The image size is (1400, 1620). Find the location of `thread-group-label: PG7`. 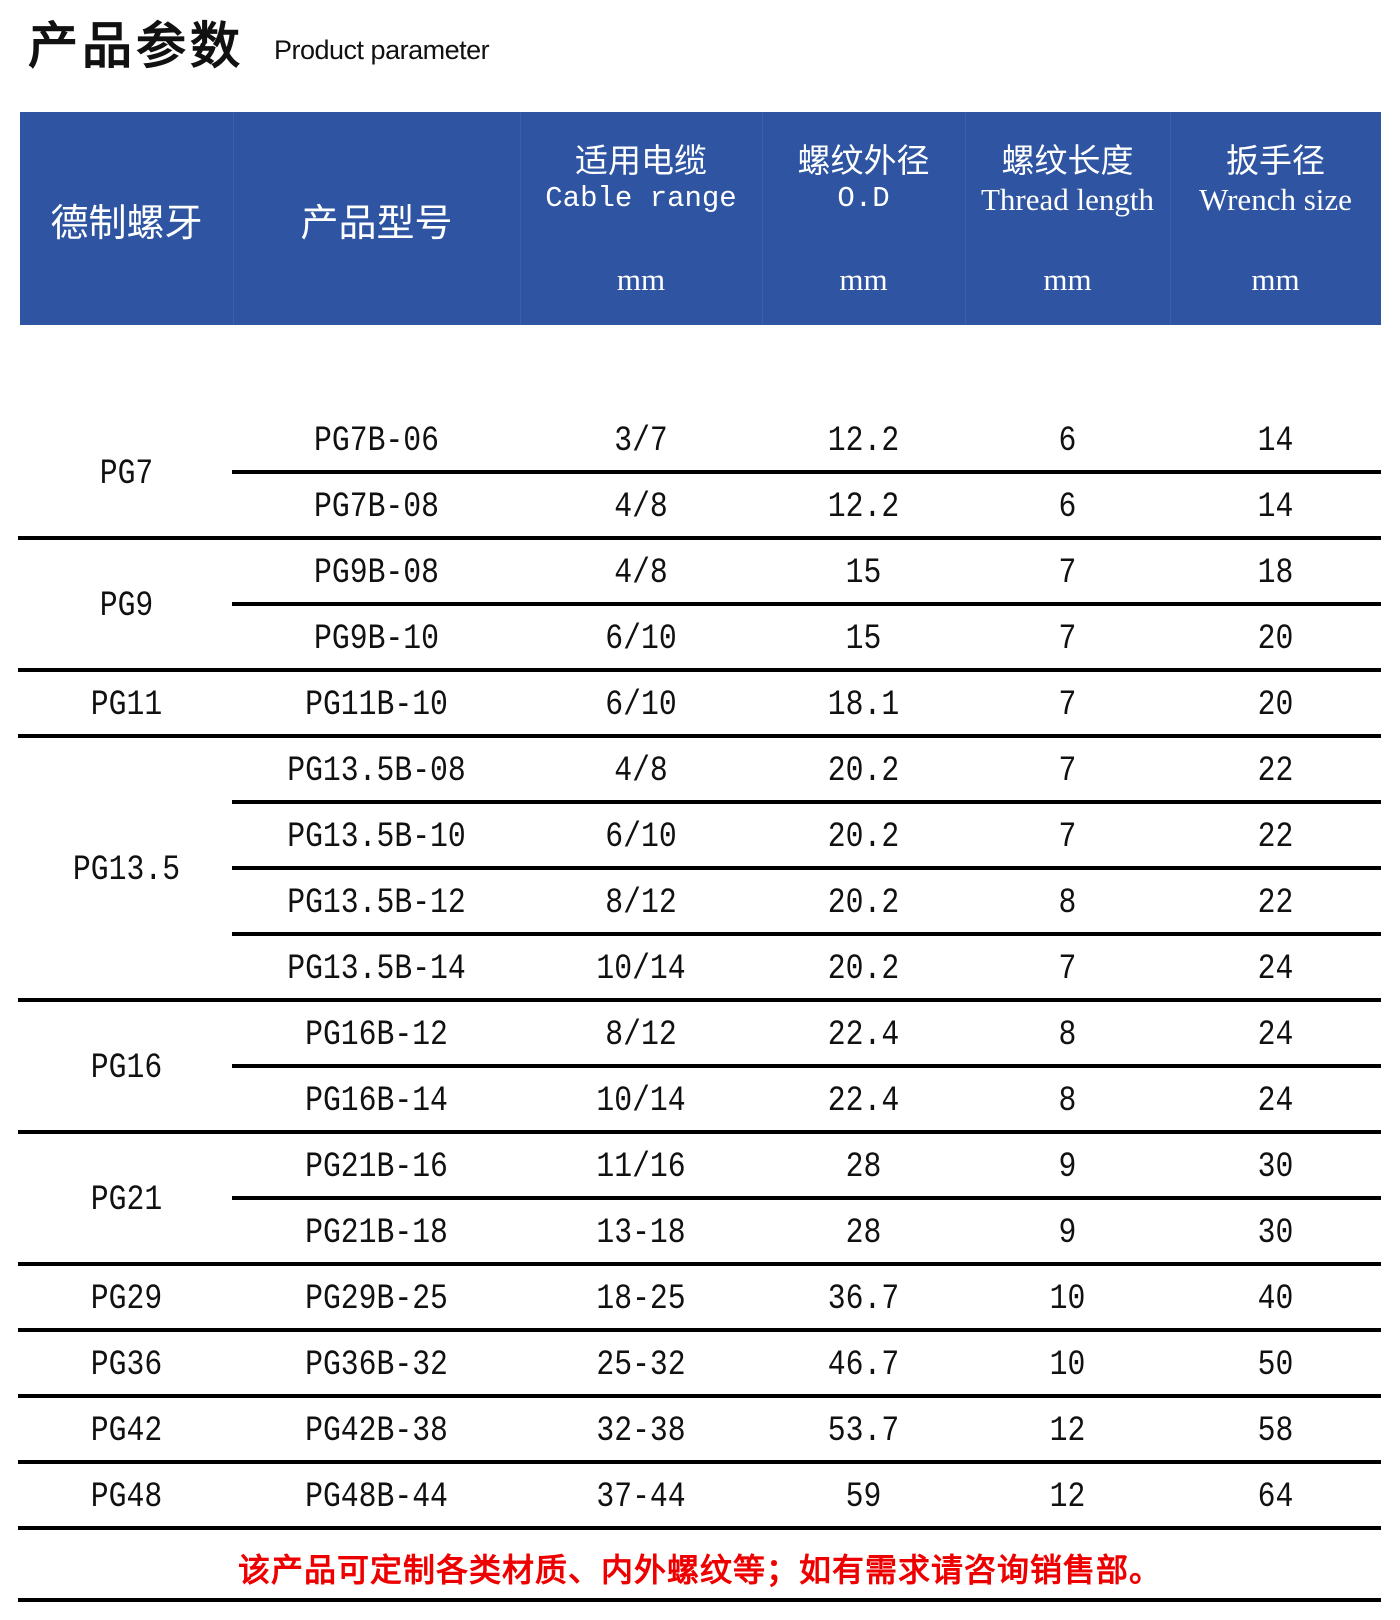

thread-group-label: PG7 is located at coordinates (126, 474).